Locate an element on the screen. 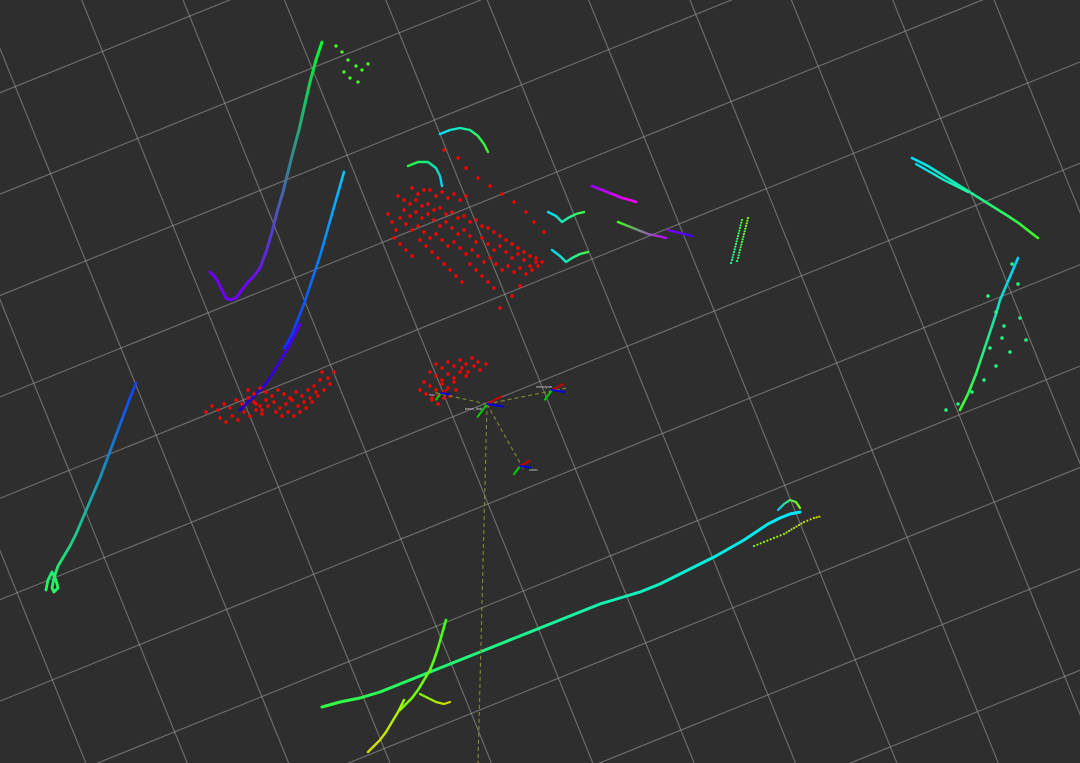 Image resolution: width=1080 pixels, height=763 pixels. cloud-cluster-wall-center-right-long-green-cyan is located at coordinates (561, 609).